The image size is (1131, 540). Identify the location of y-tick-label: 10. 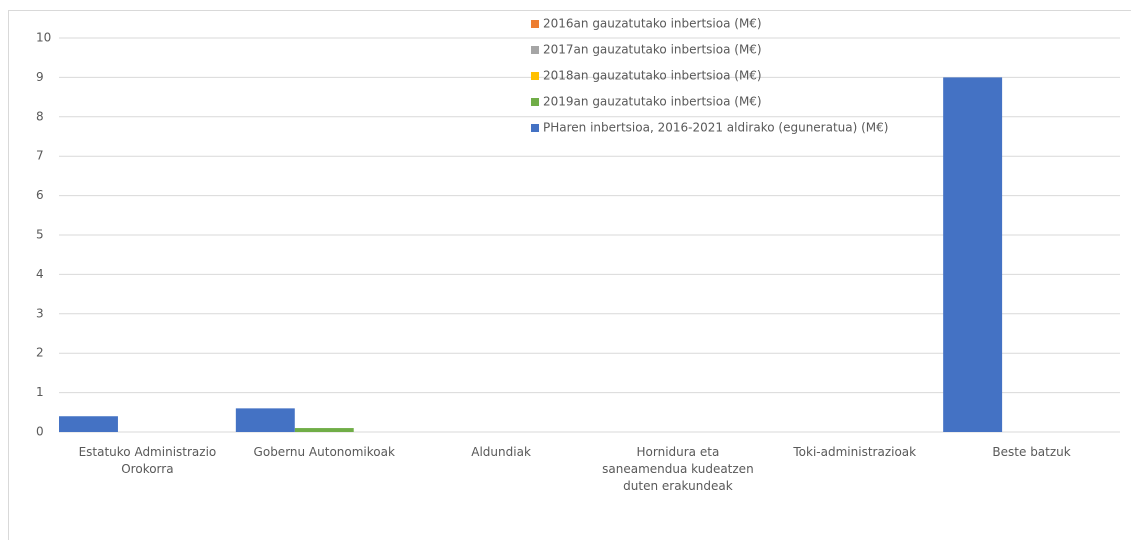
(43, 38).